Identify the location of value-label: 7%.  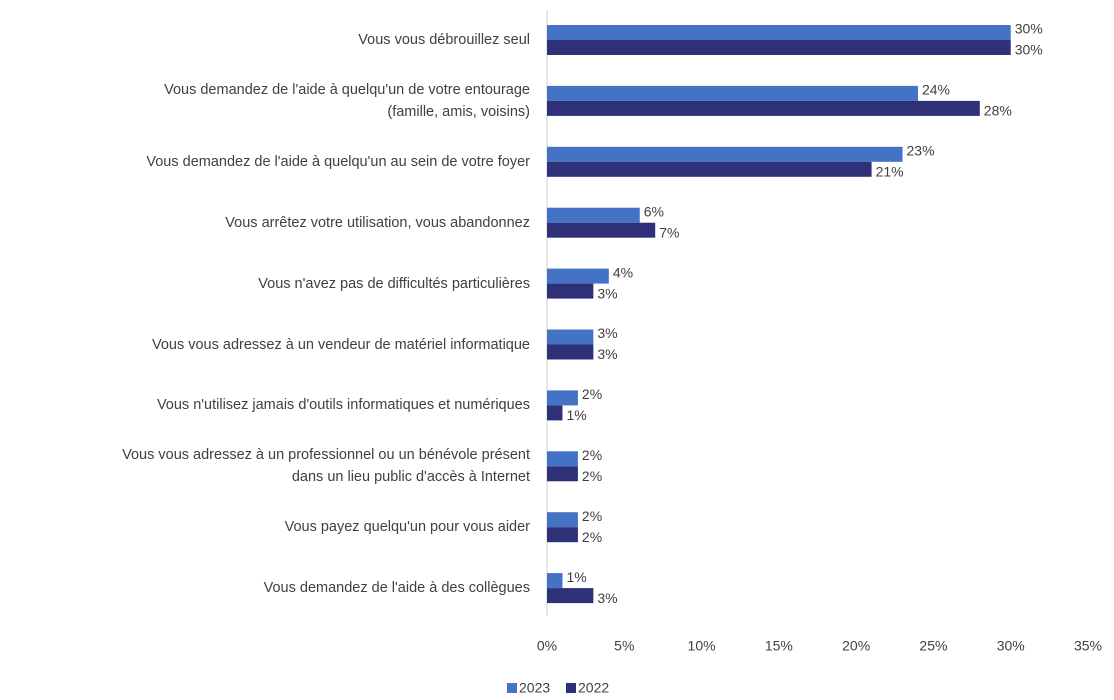
(669, 232).